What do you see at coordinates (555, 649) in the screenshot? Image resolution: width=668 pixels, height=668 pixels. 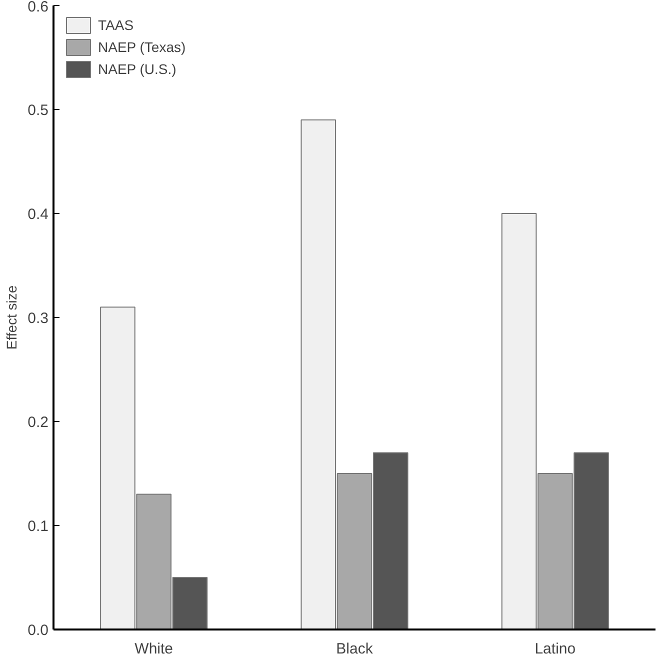 I see `x-tick-label: Latino` at bounding box center [555, 649].